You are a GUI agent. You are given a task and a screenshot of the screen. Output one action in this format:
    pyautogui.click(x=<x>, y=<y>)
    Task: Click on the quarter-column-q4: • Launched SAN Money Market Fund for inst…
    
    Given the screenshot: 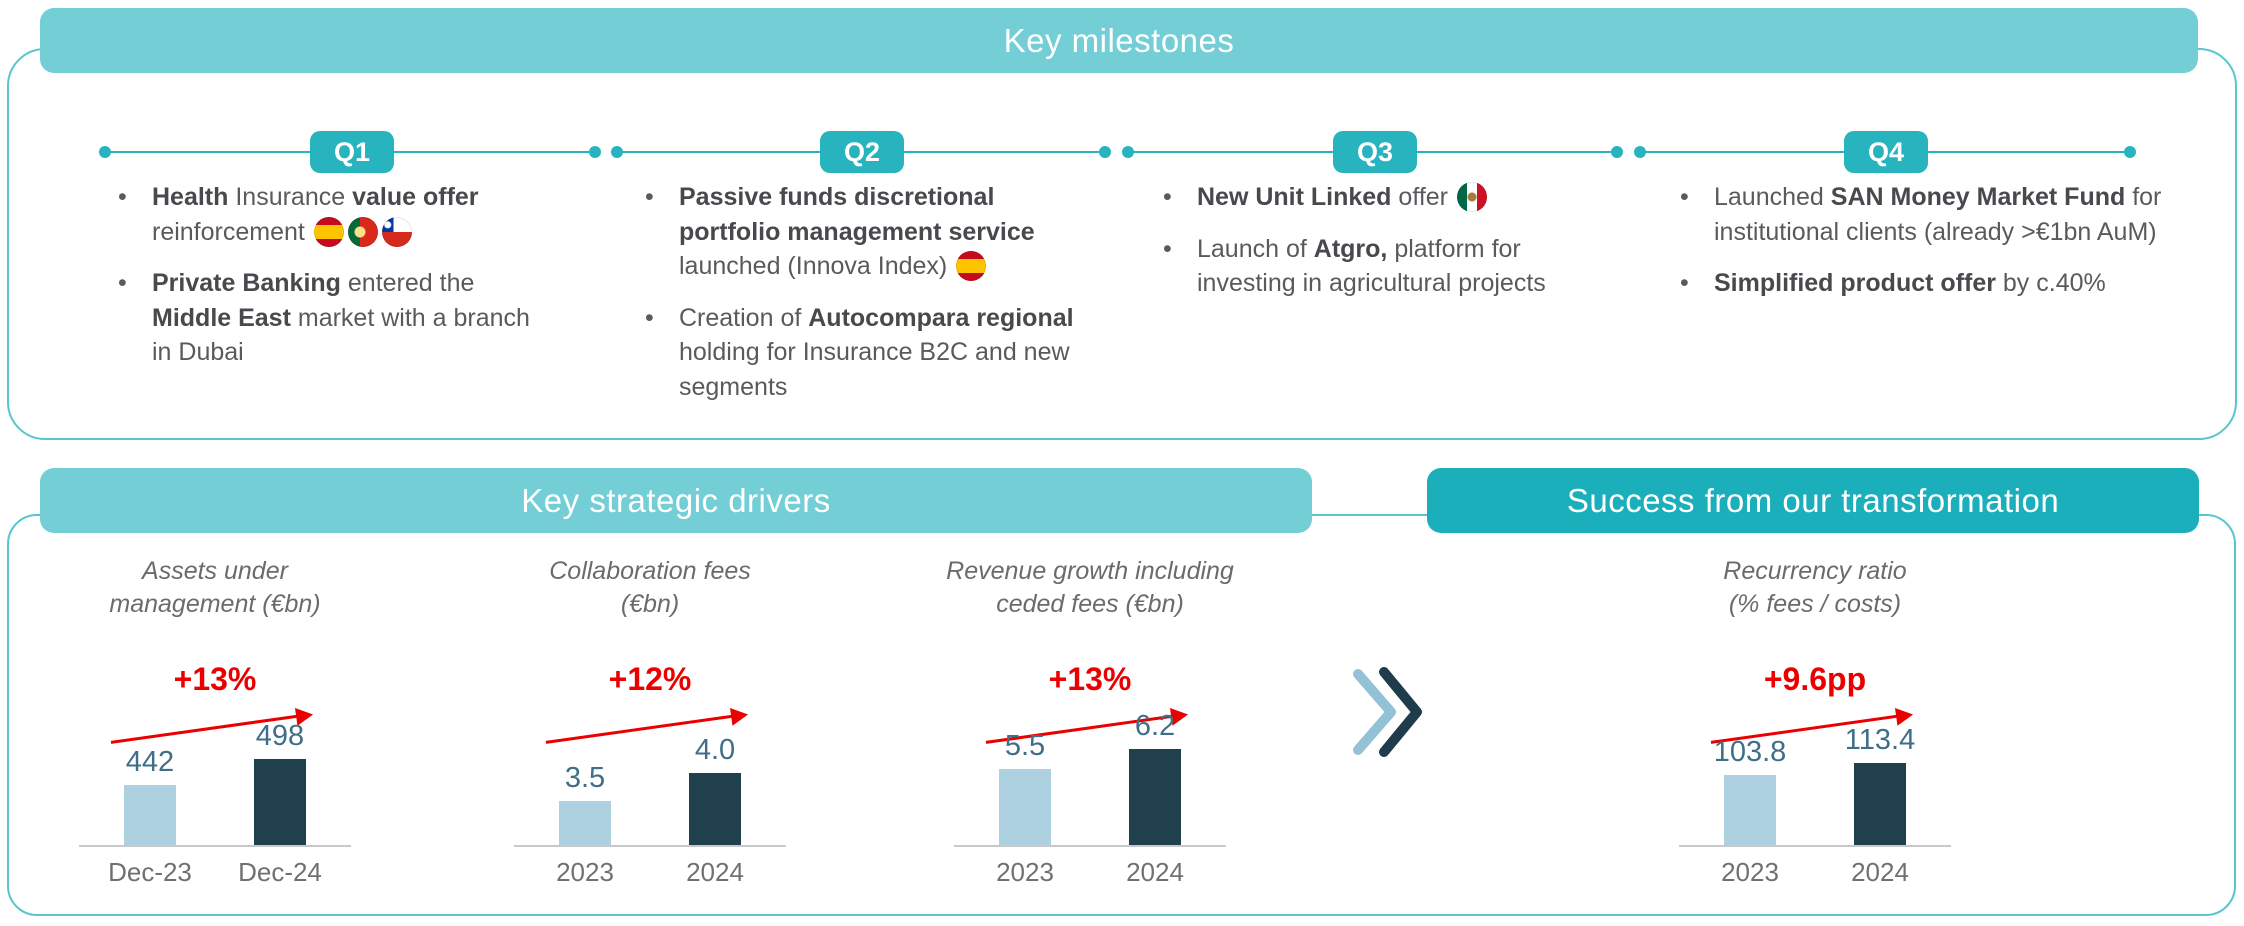 What is the action you would take?
    pyautogui.click(x=1940, y=249)
    